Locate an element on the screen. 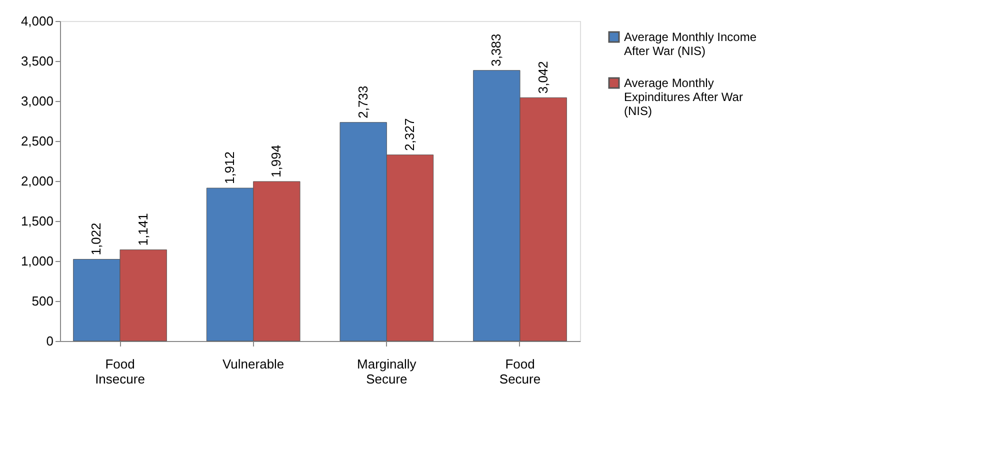 This screenshot has height=459, width=999. legend-label: Average Monthly Income After War (NIS) is located at coordinates (690, 44).